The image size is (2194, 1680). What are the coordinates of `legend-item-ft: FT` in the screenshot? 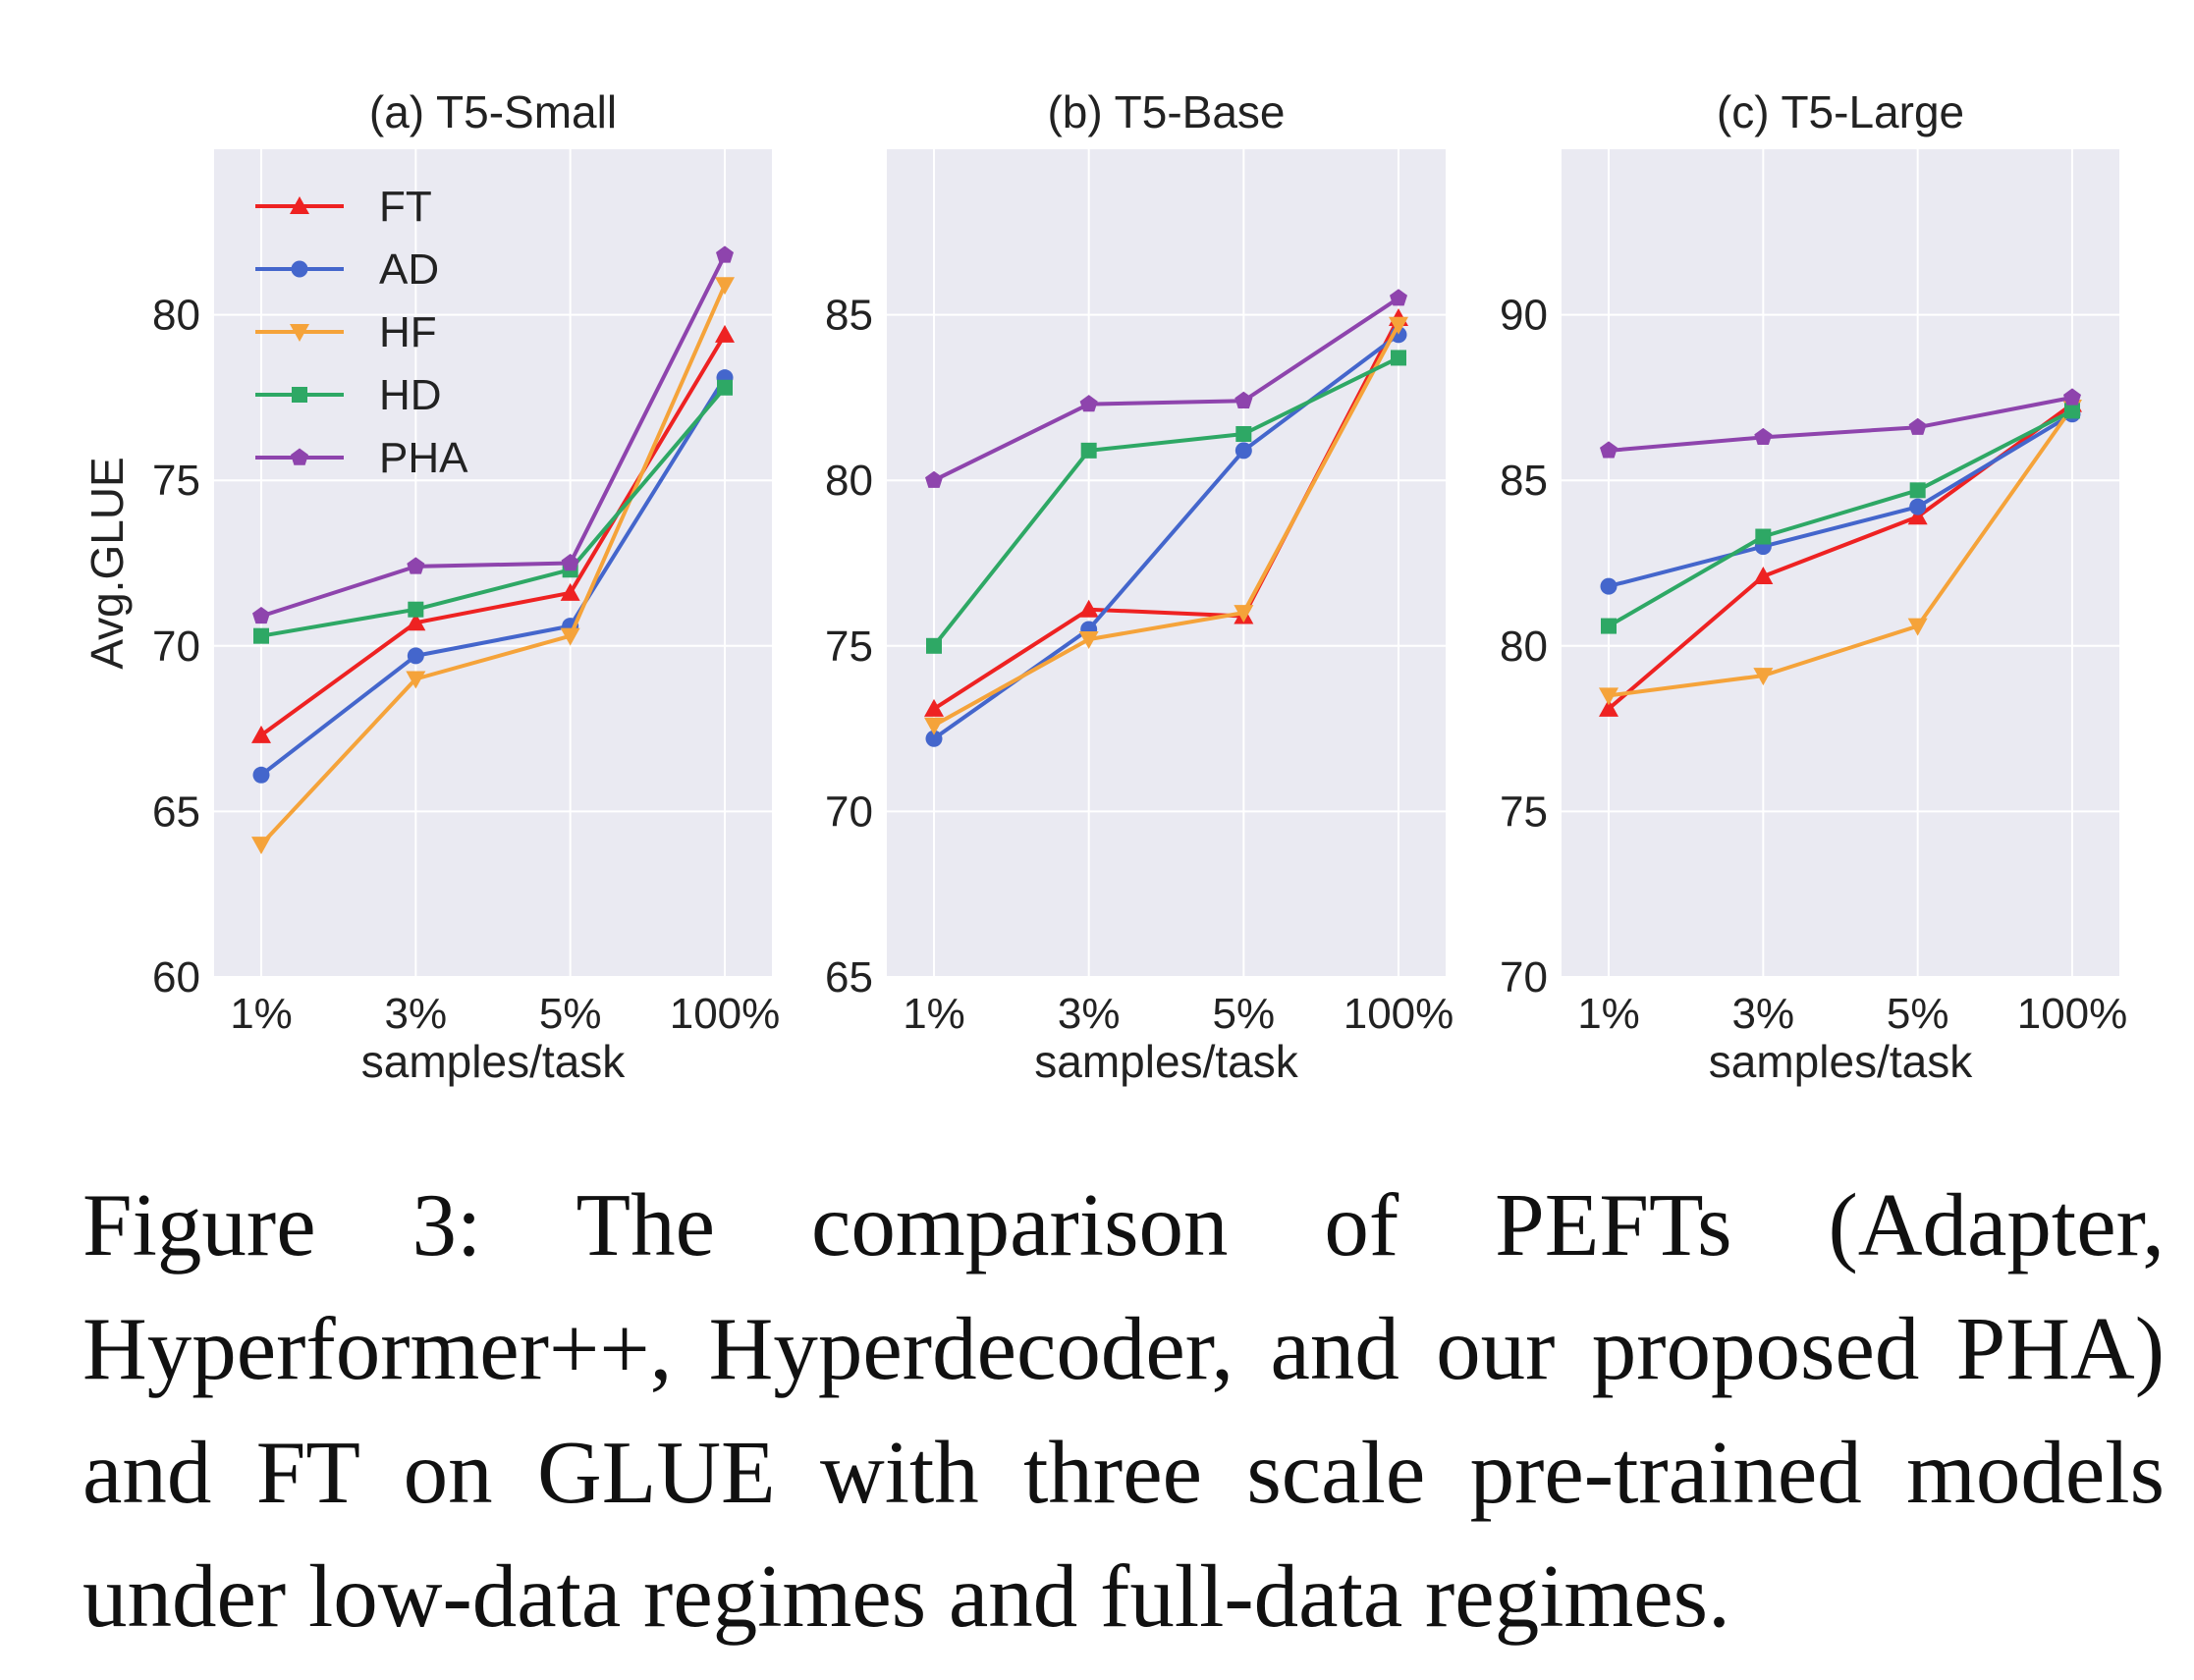 It's located at (343, 207).